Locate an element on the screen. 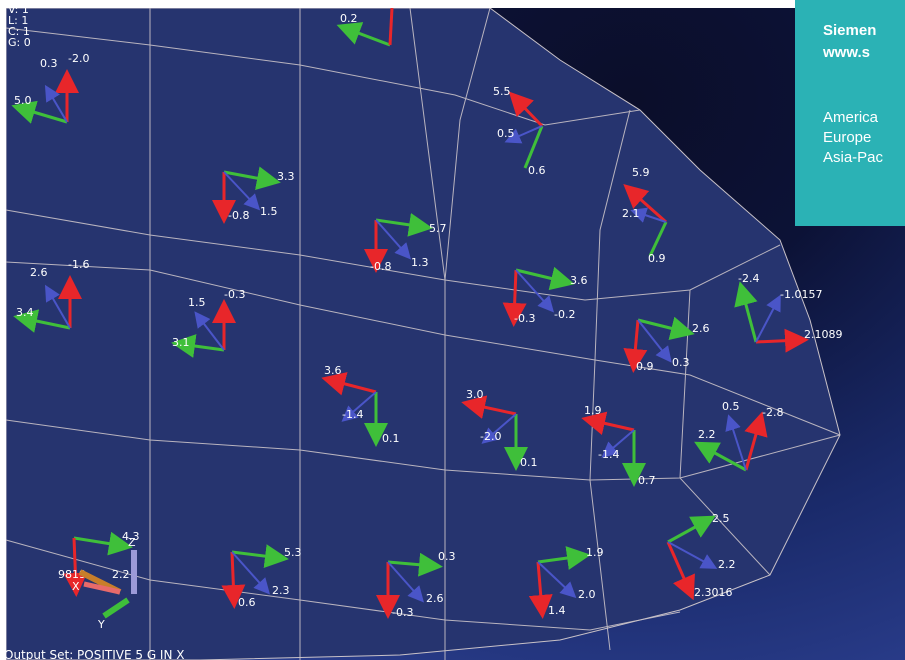 This screenshot has height=660, width=905. output-set-label: Output Set: POSITIVE 5 G IN X is located at coordinates (94, 654).